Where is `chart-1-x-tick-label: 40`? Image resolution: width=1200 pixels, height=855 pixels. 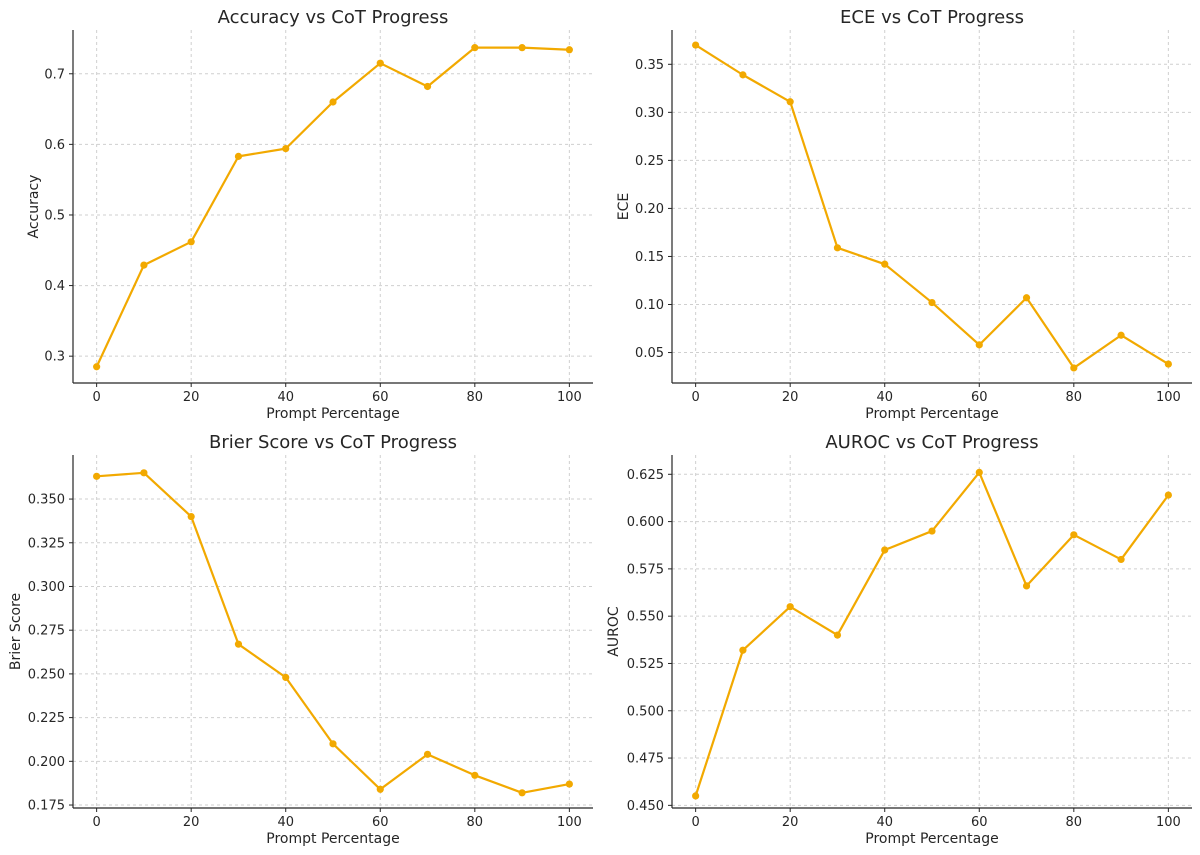
chart-1-x-tick-label: 40 is located at coordinates (285, 397).